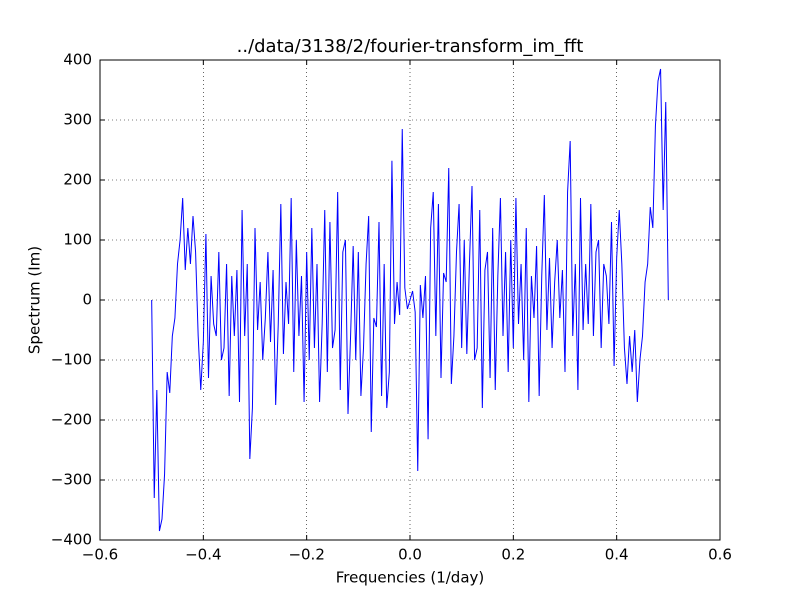 The image size is (800, 604). What do you see at coordinates (77, 60) in the screenshot?
I see `y-tick-label: 400` at bounding box center [77, 60].